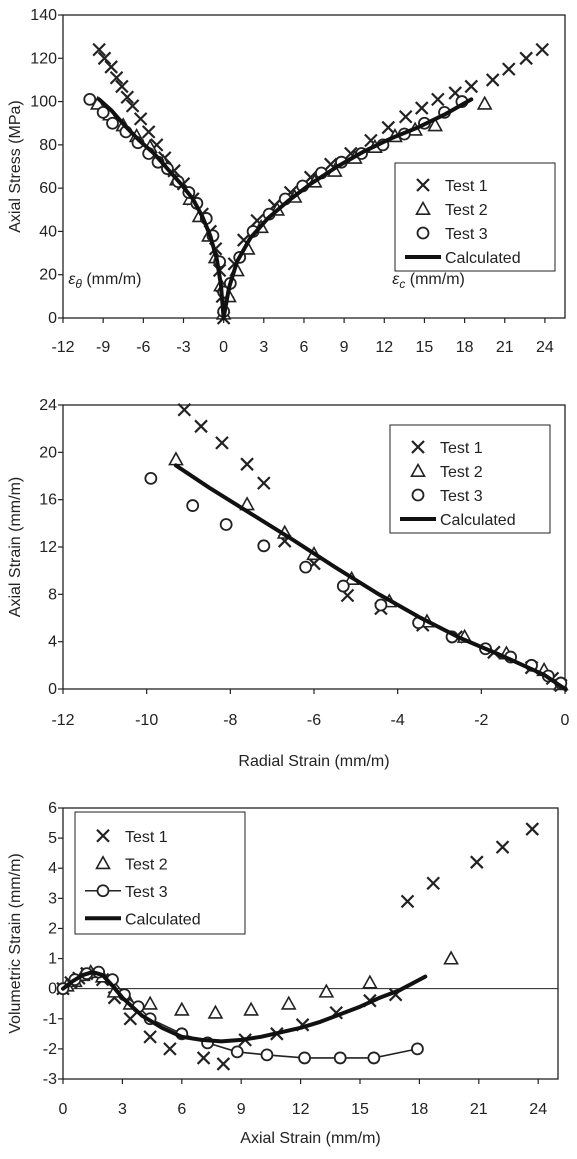  I want to click on annotation-subscript: c, so click(402, 284).